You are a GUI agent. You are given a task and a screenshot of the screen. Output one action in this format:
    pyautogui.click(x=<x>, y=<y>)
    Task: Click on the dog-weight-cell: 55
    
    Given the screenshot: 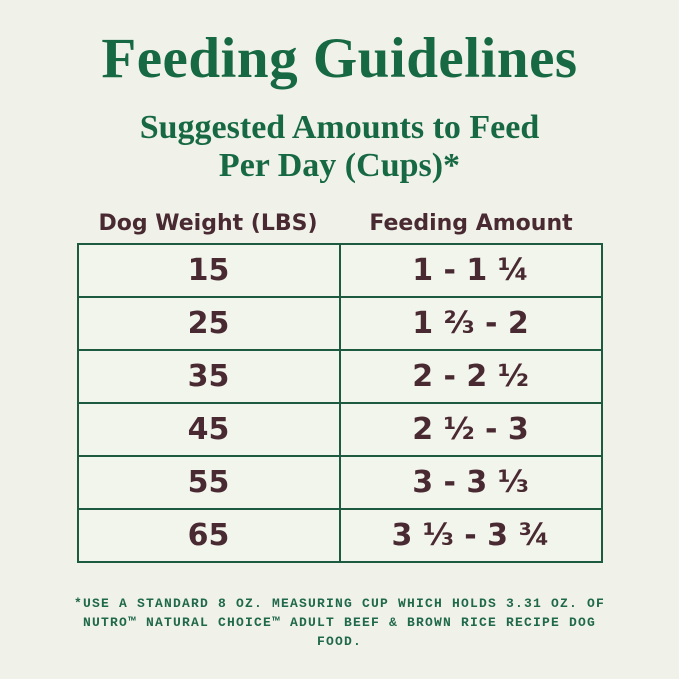 What is the action you would take?
    pyautogui.click(x=210, y=483)
    